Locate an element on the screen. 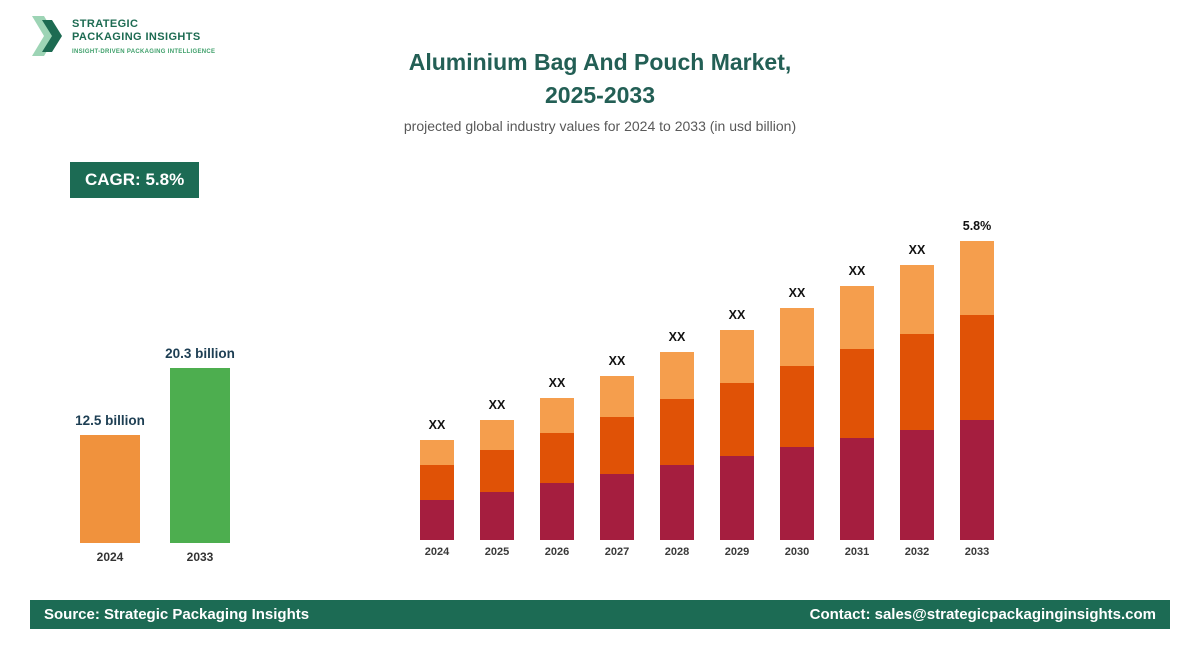 This screenshot has width=1200, height=650. bar-stack-2024 is located at coordinates (437, 490).